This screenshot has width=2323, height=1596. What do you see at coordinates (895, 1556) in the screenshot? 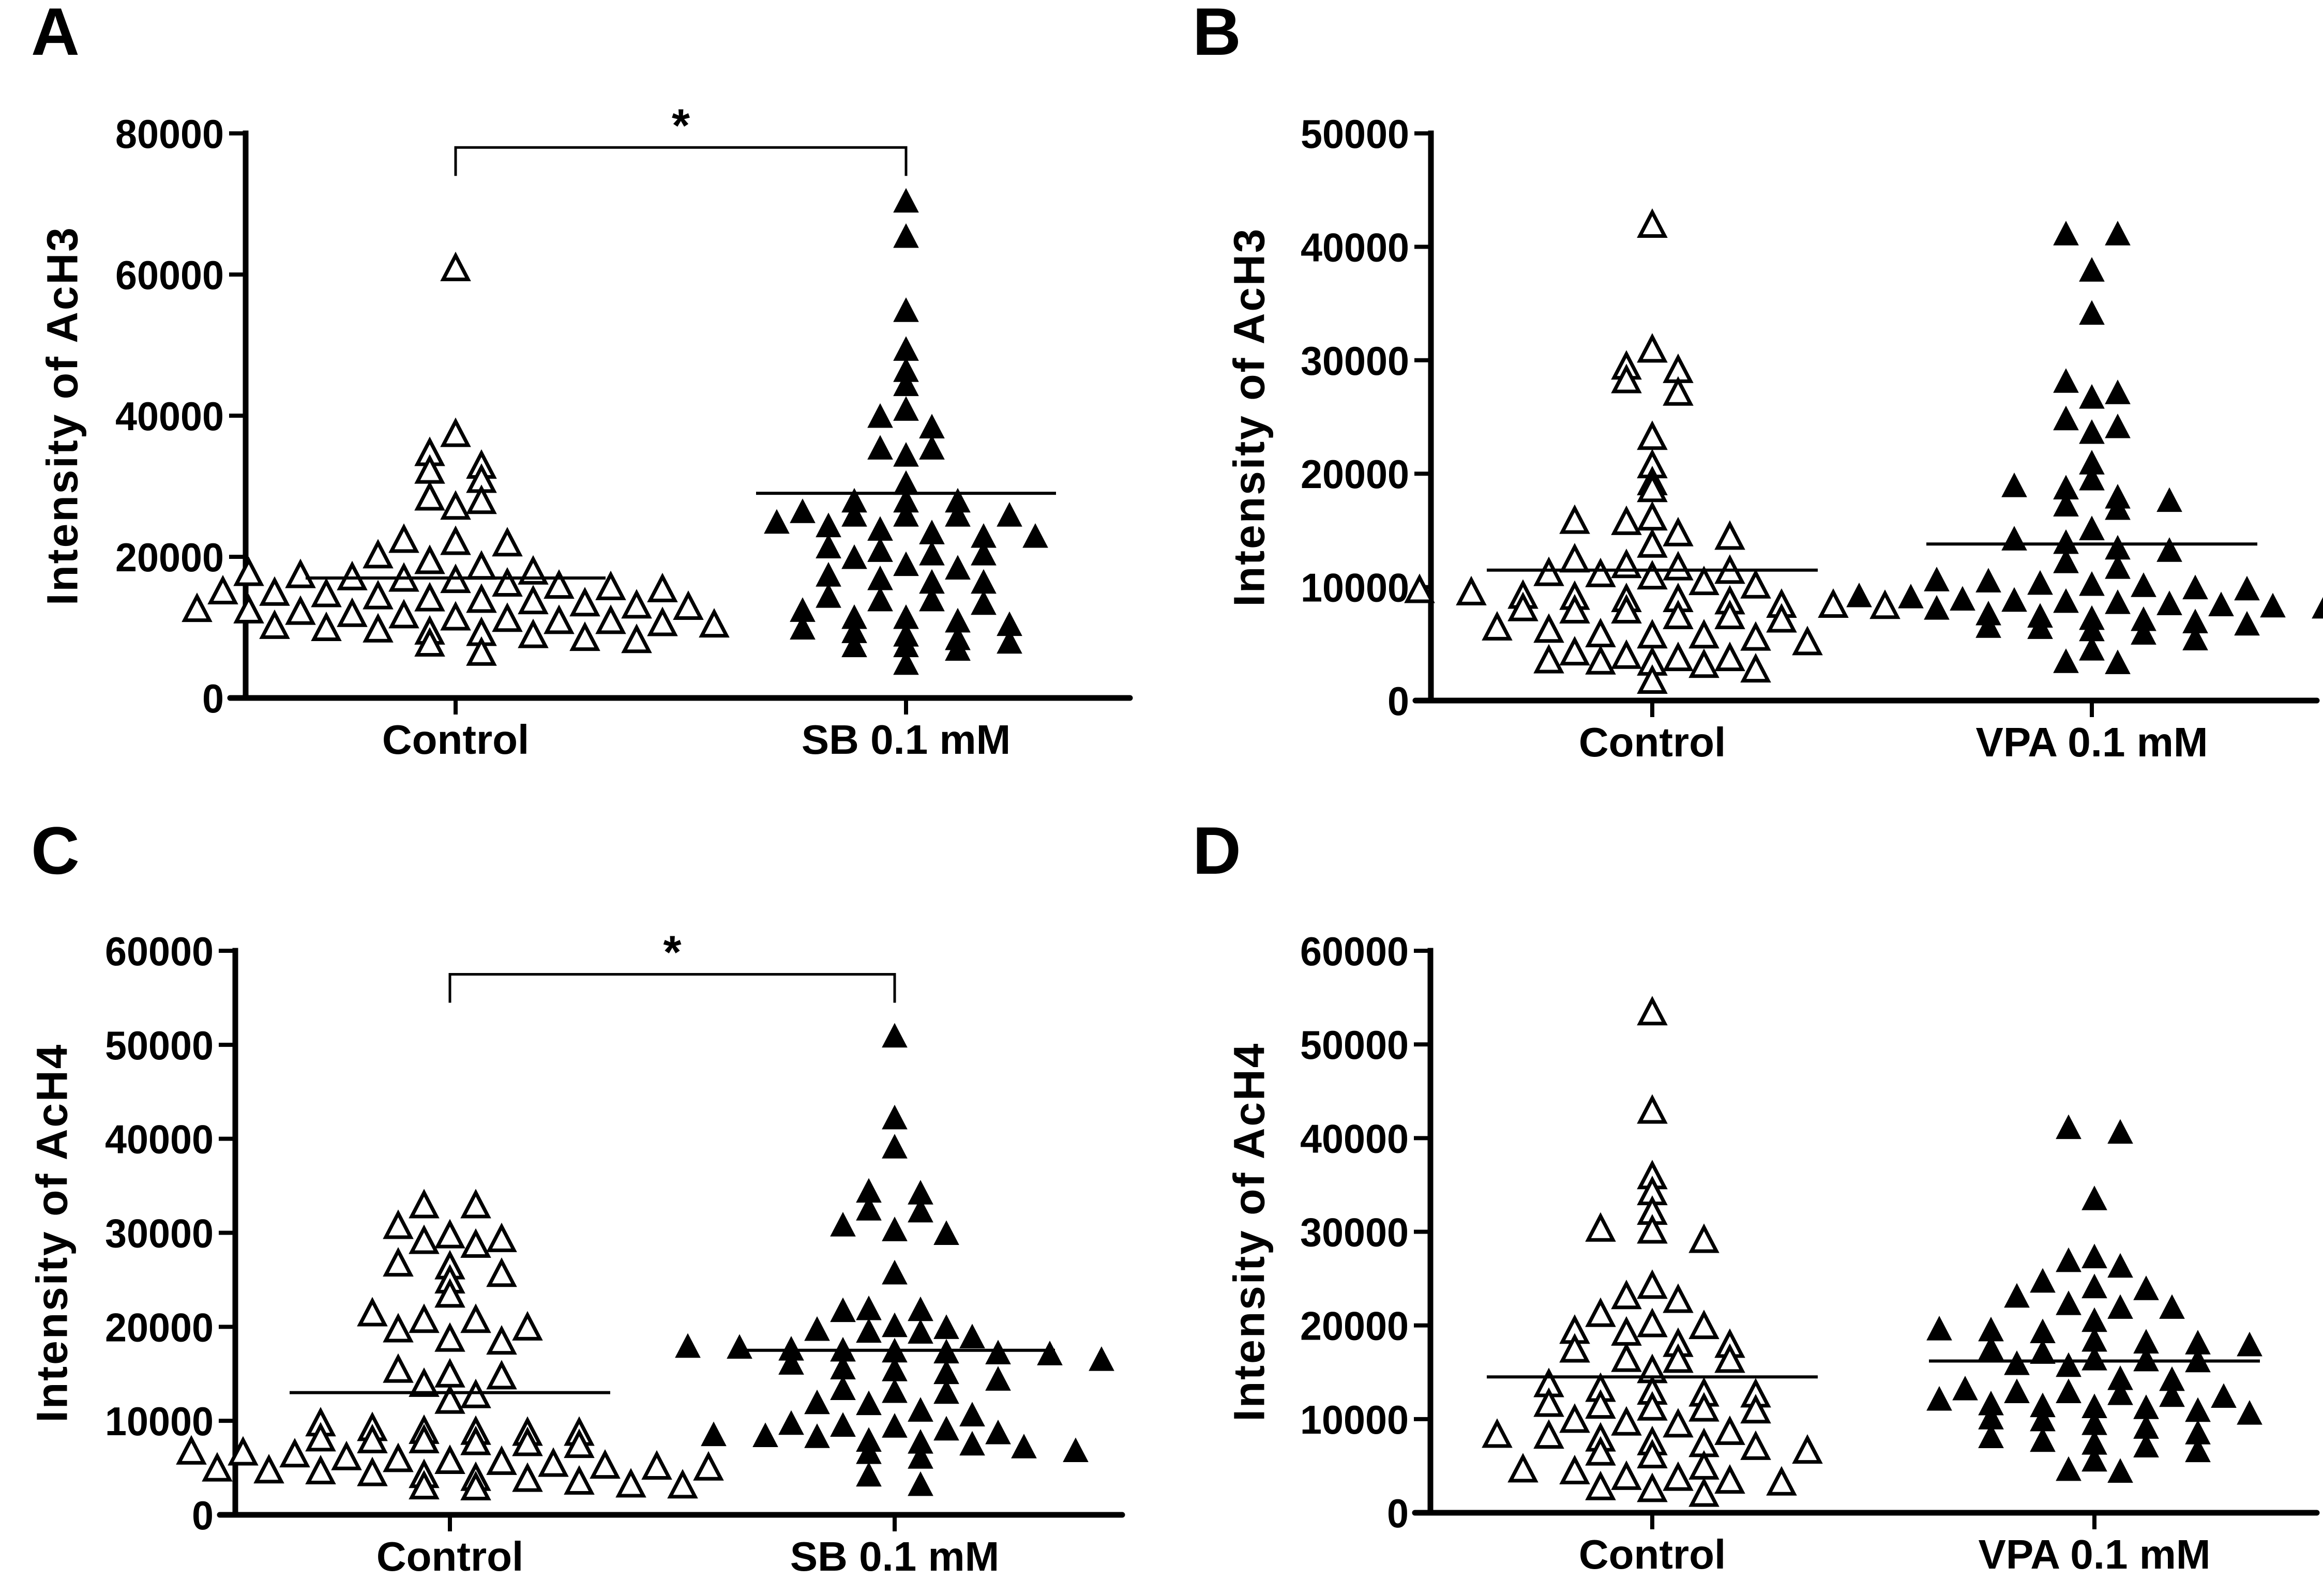
I see `x-category-label: SB 0.1 mM` at bounding box center [895, 1556].